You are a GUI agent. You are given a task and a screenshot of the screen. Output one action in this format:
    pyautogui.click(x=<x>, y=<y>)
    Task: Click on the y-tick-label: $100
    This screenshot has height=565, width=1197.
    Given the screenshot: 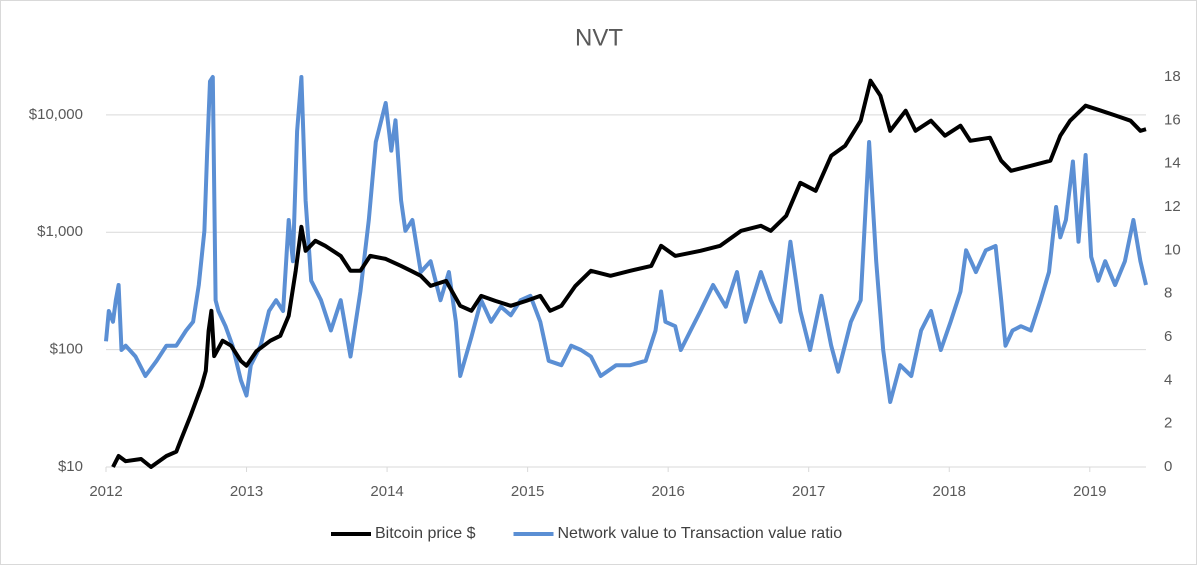 What is the action you would take?
    pyautogui.click(x=66, y=349)
    